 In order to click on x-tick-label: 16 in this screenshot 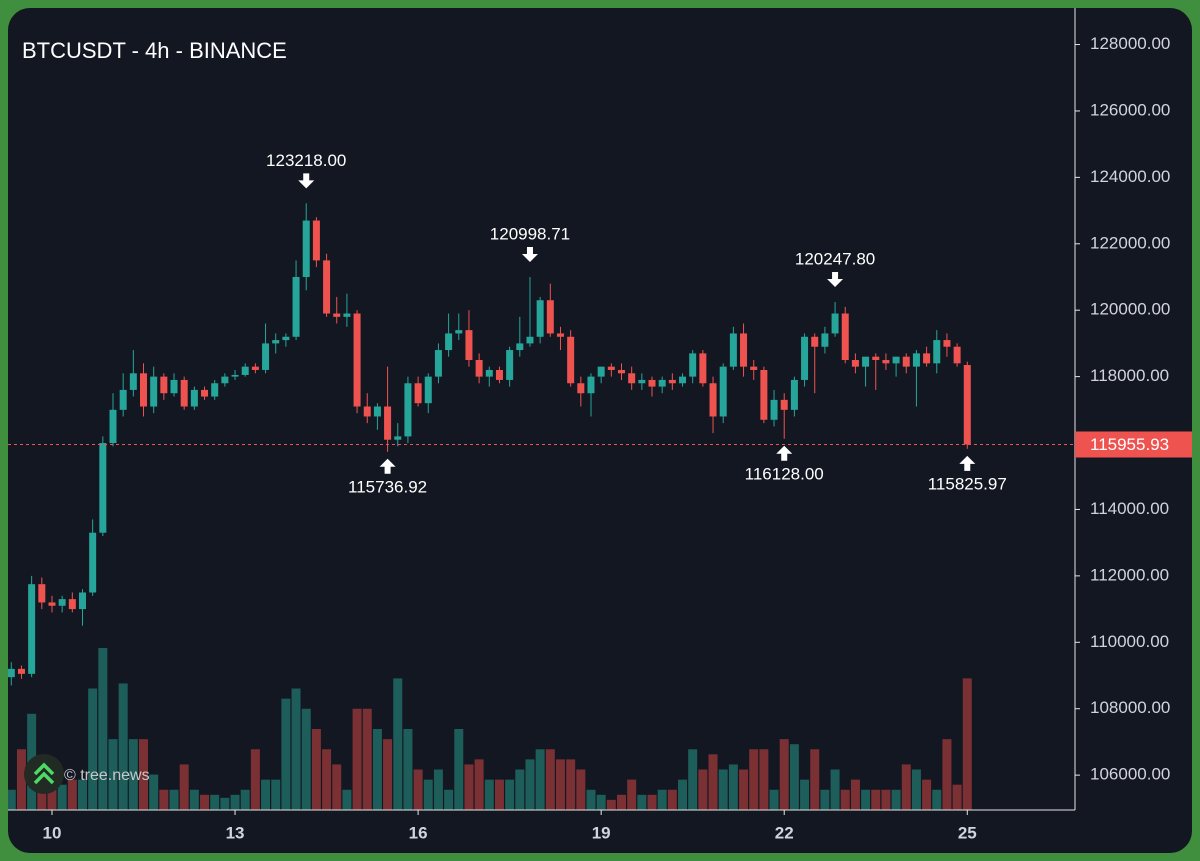, I will do `click(418, 832)`.